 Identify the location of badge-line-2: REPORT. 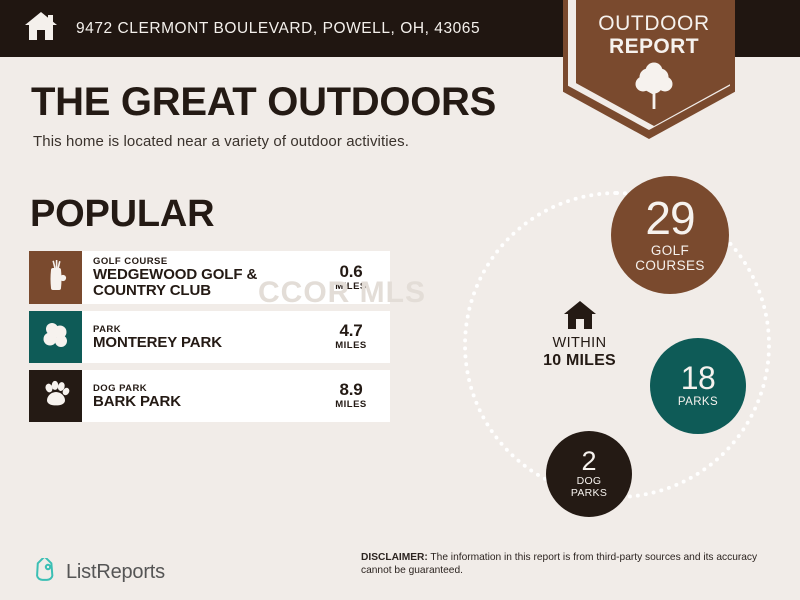
(654, 46).